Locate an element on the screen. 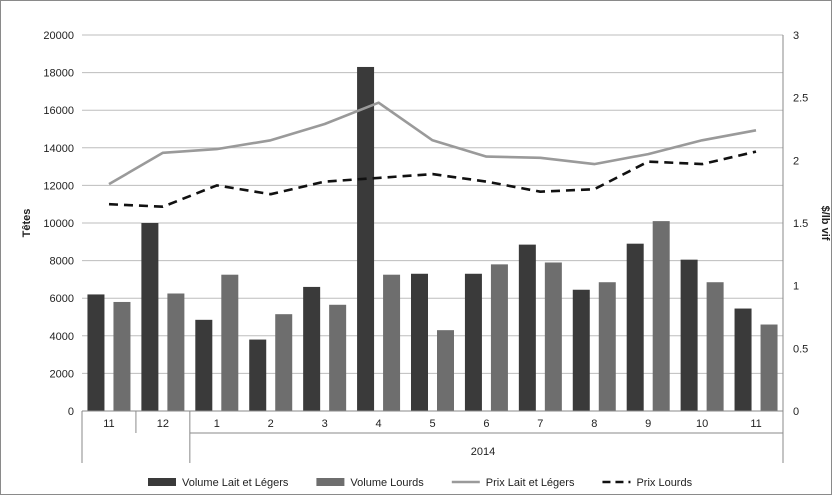 The image size is (832, 495). y-tick-label-right: 0 is located at coordinates (796, 412).